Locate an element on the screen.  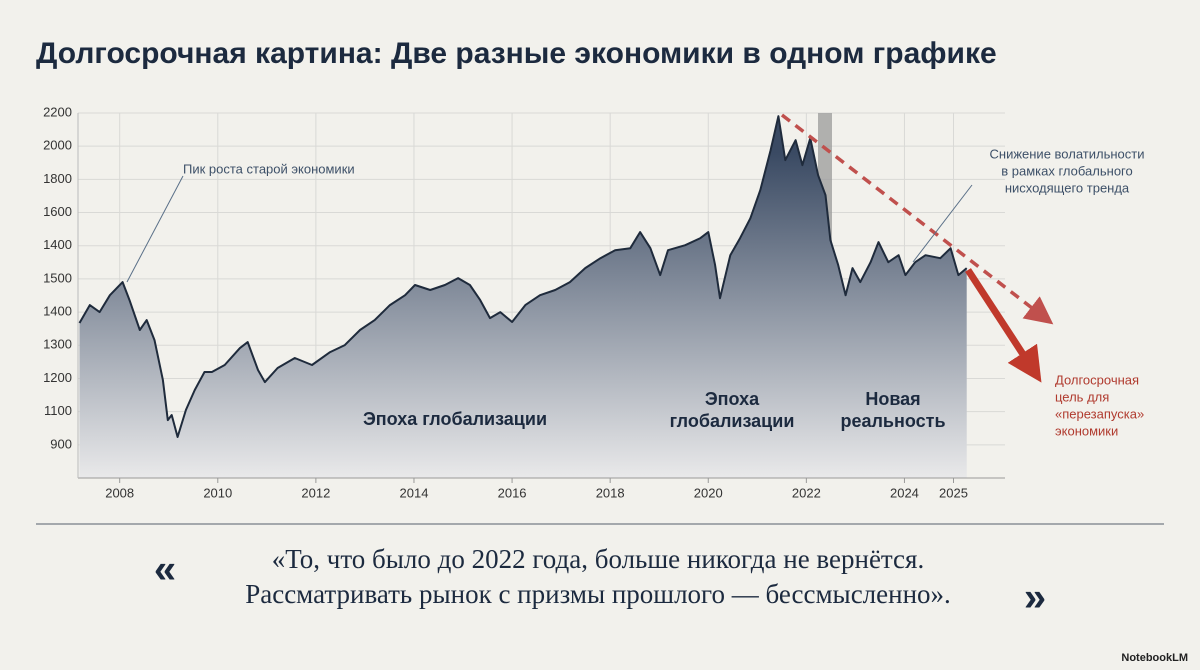
x-tick-label: 2020 is located at coordinates (708, 492).